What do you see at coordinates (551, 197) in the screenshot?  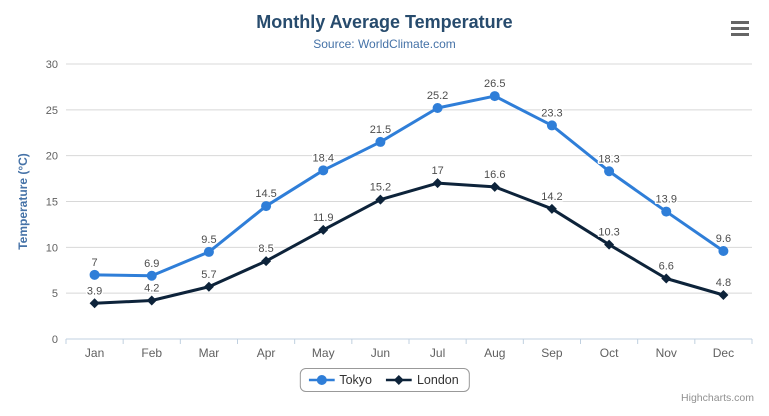 I see `data-label: 14.2` at bounding box center [551, 197].